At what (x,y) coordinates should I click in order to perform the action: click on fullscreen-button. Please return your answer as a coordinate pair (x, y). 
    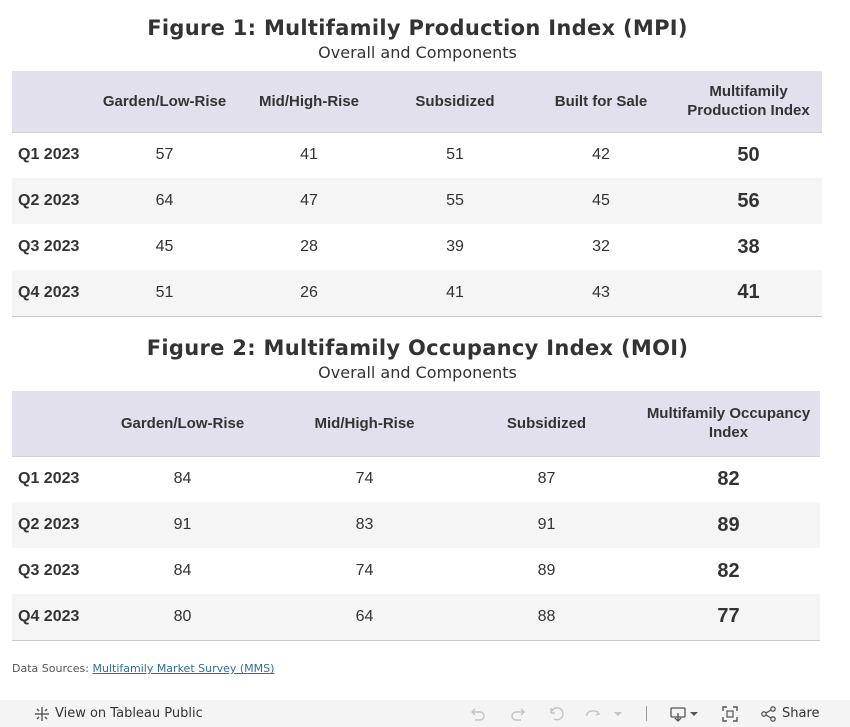
    Looking at the image, I should click on (730, 713).